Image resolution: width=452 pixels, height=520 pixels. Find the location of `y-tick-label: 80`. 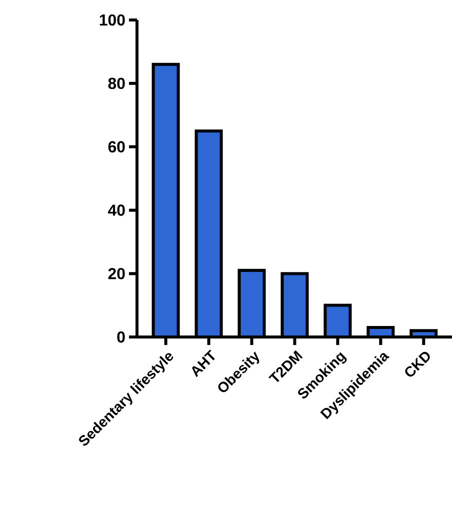

y-tick-label: 80 is located at coordinates (116, 84).